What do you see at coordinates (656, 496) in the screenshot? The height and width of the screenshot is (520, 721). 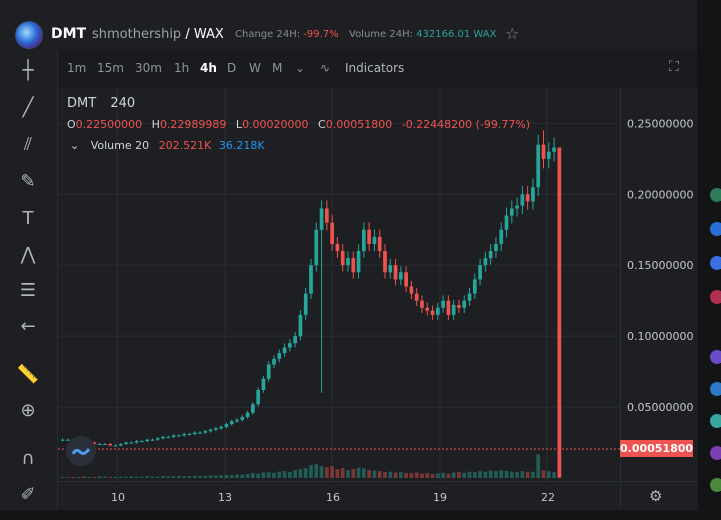 I see `settings-gear-icon: ⚙` at bounding box center [656, 496].